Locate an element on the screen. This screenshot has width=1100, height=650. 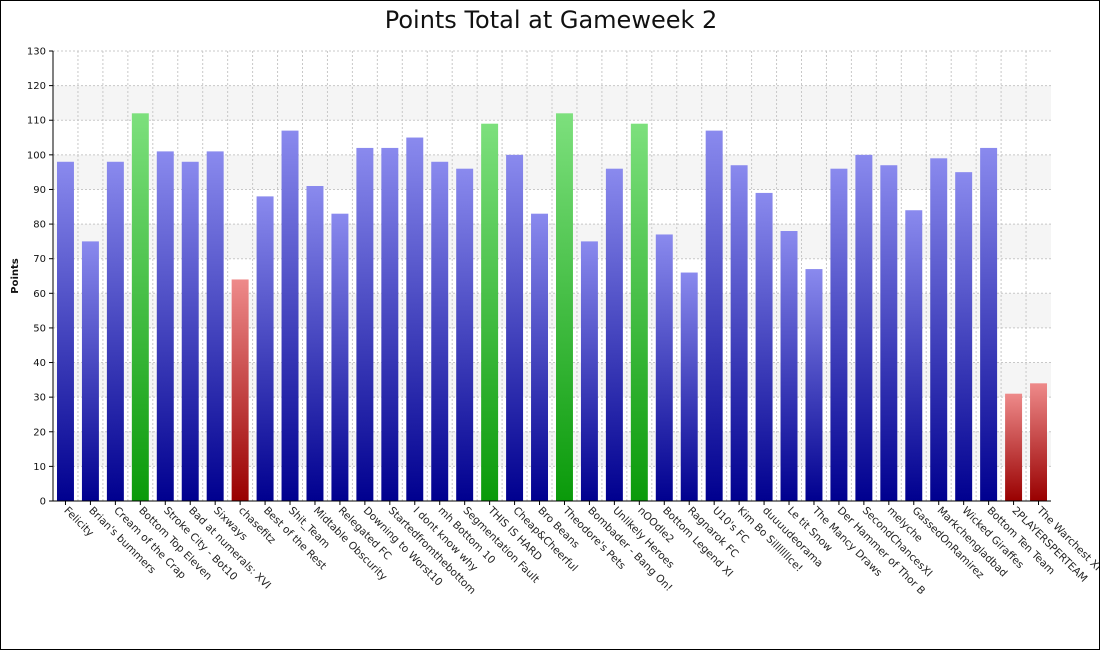
y-tick-label: 80 is located at coordinates (39, 225).